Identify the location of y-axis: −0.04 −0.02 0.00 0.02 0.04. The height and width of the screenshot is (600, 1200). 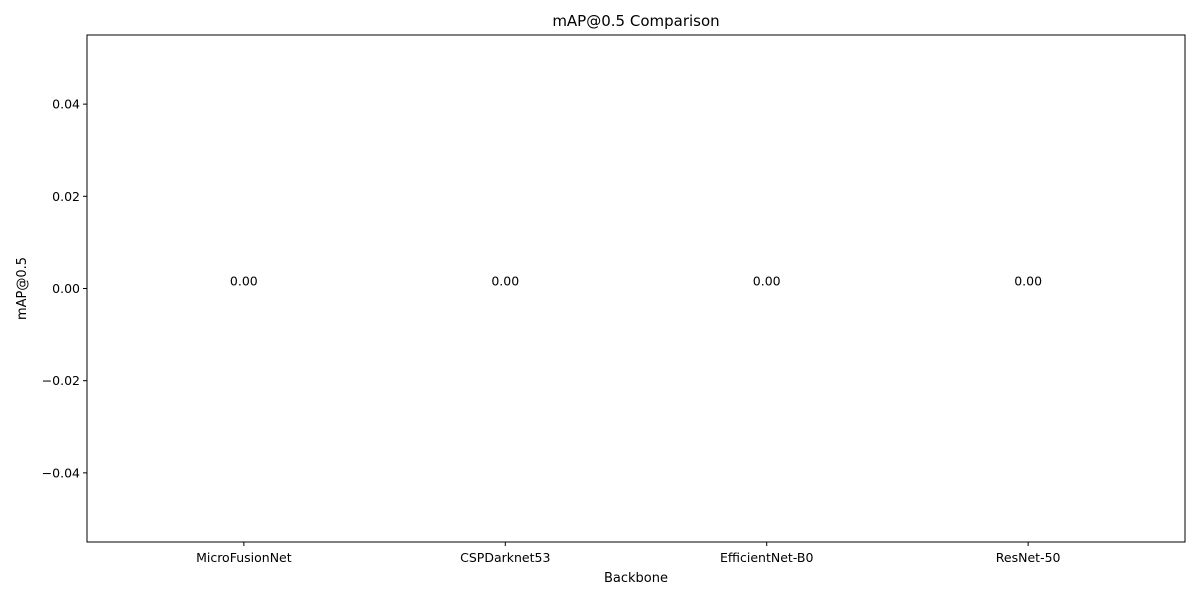
(64, 288).